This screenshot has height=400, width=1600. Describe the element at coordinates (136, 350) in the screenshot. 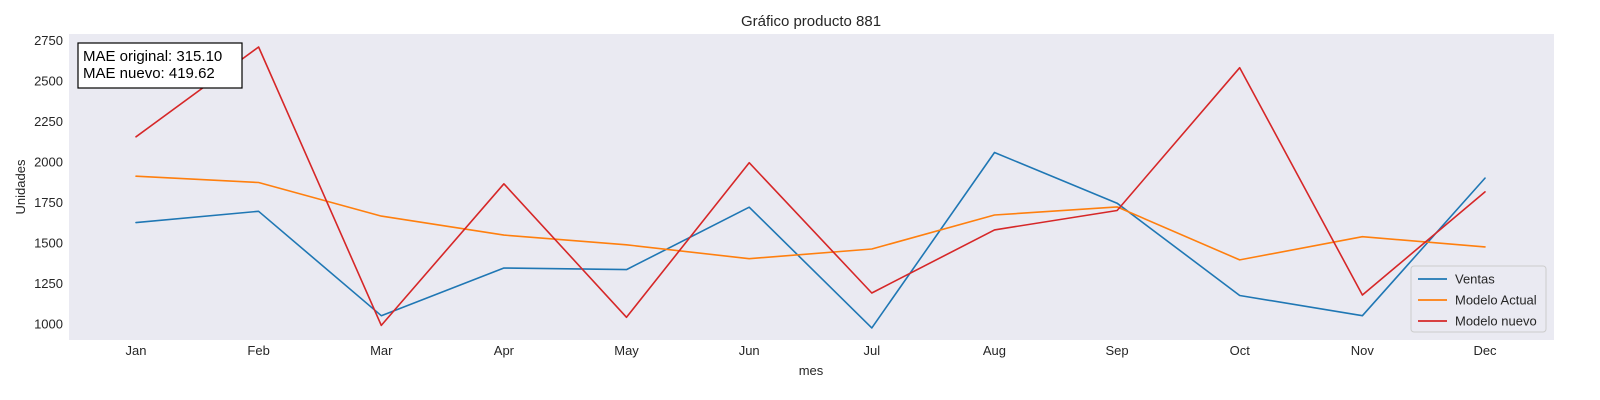

I see `x-tick-label: Jan` at that location.